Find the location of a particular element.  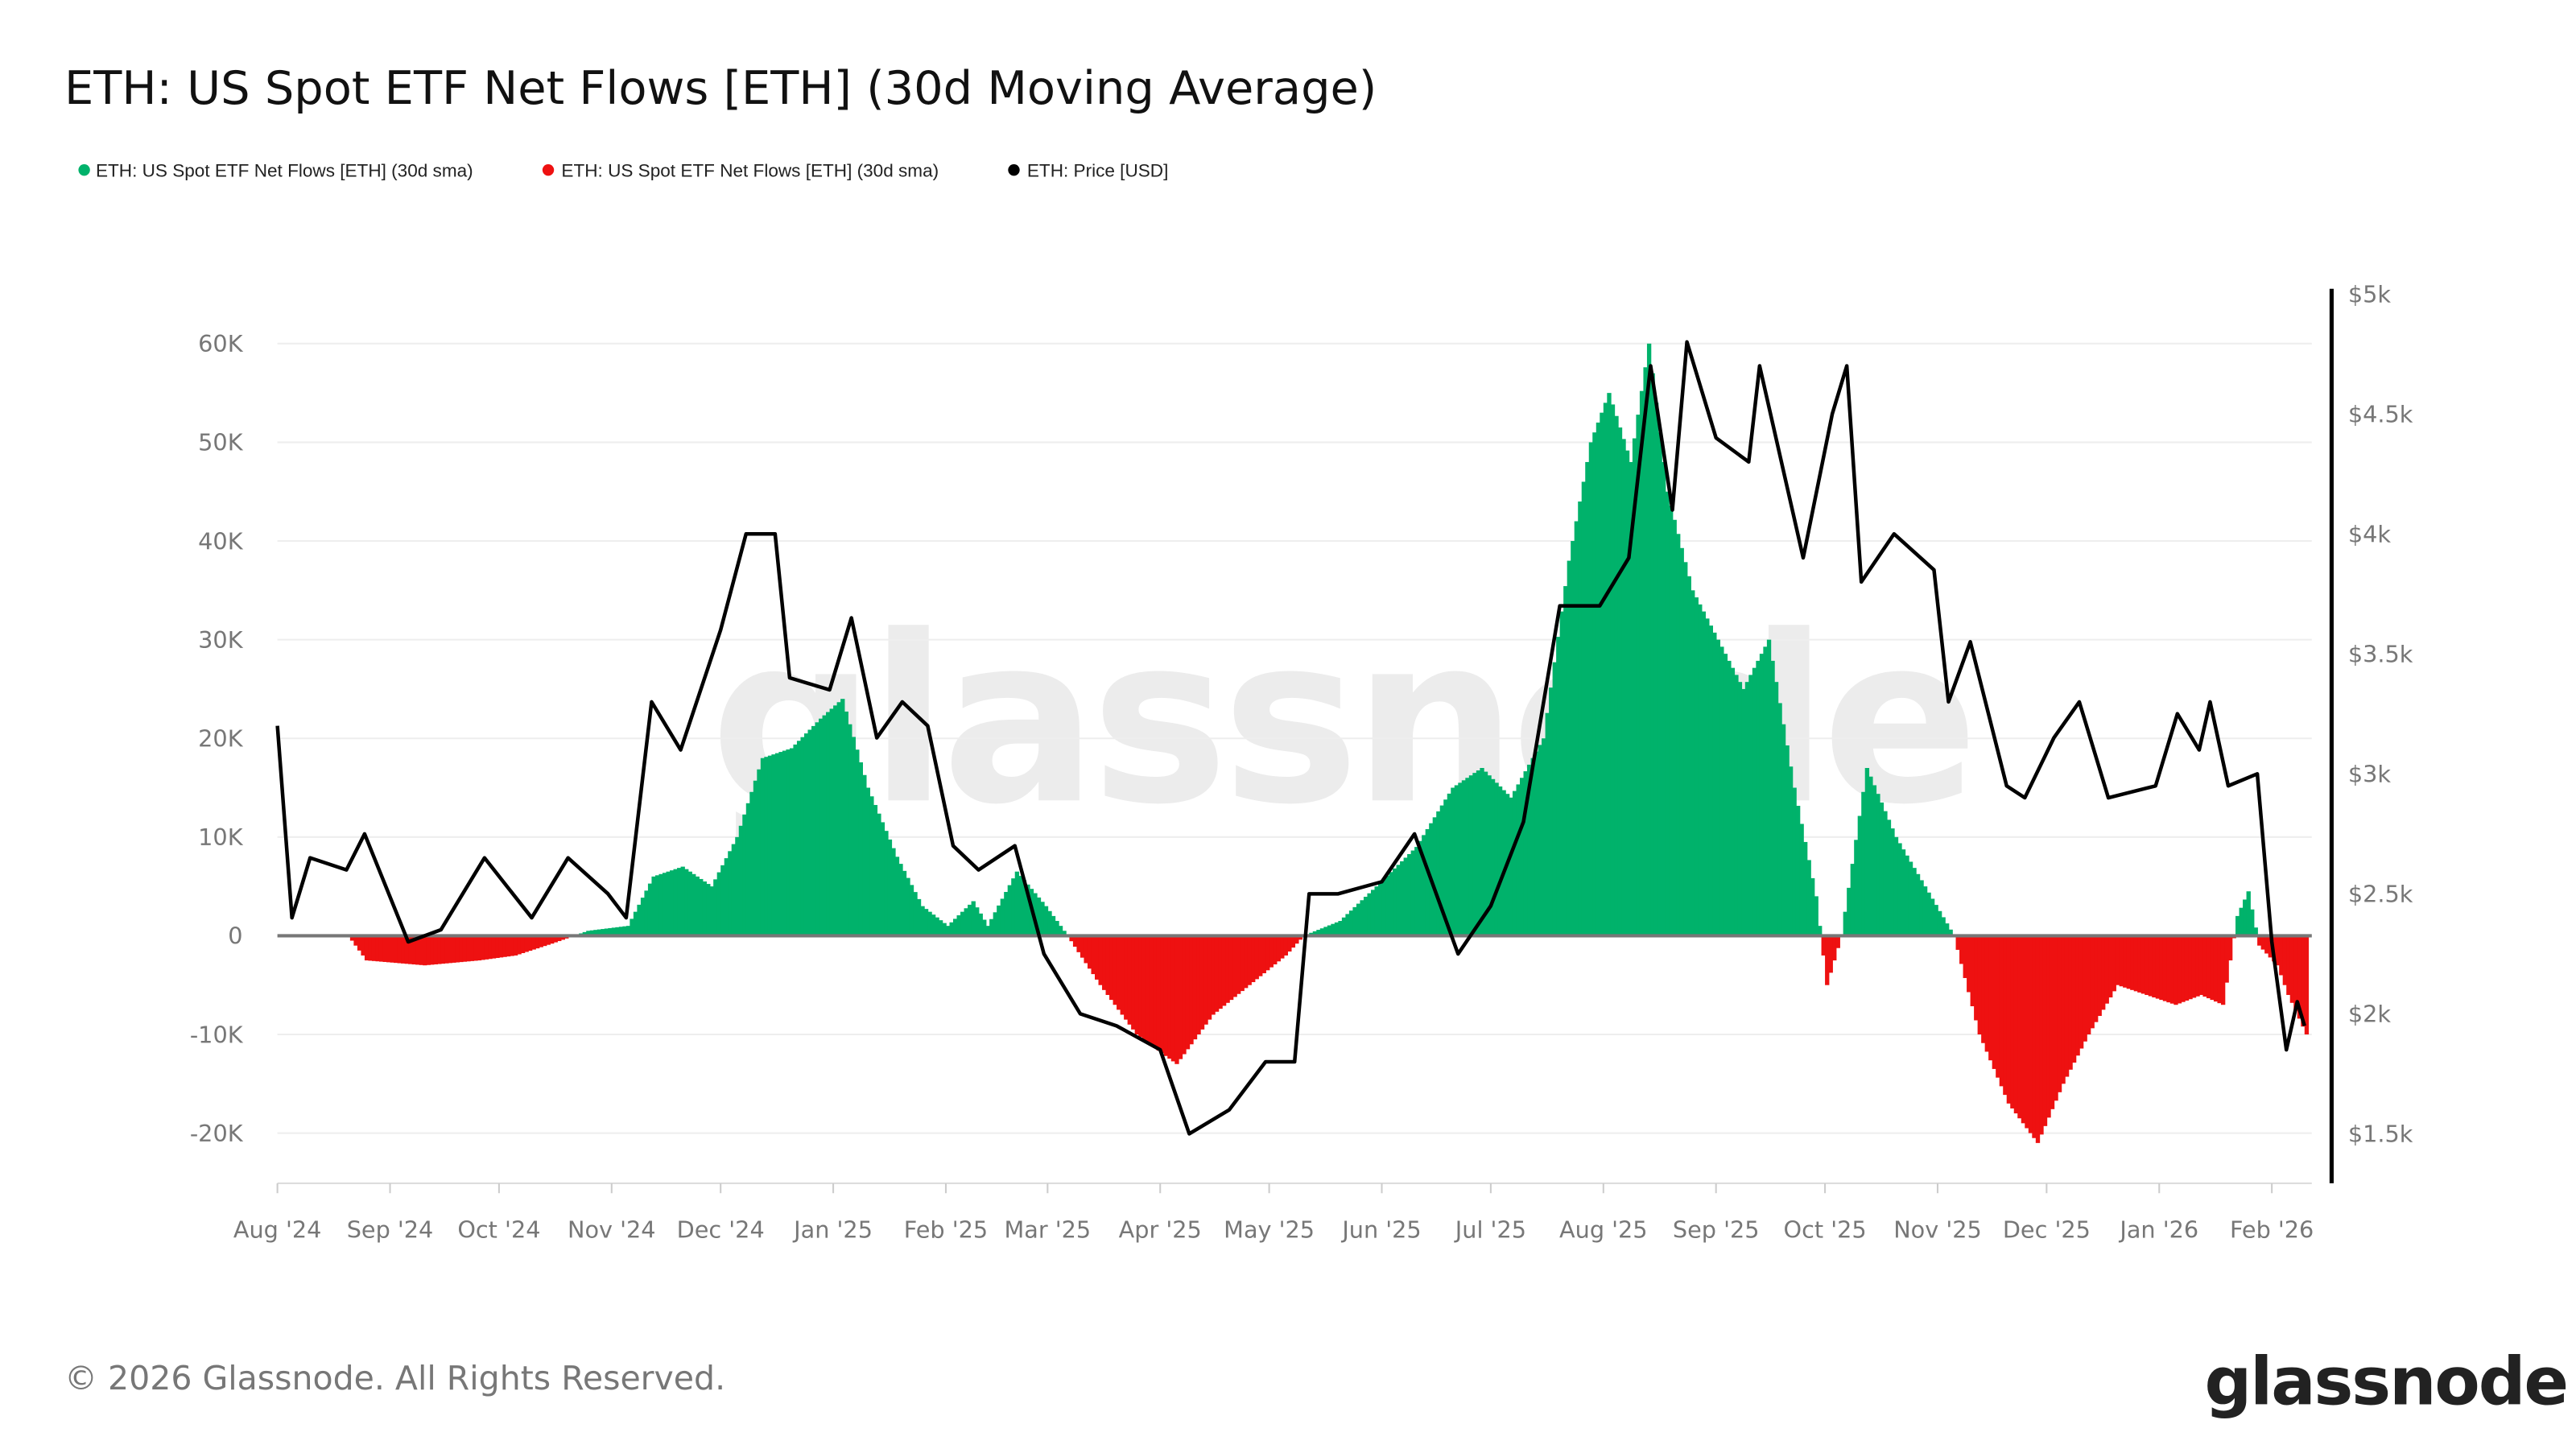

right-tick-label: $2k is located at coordinates (2370, 1014).